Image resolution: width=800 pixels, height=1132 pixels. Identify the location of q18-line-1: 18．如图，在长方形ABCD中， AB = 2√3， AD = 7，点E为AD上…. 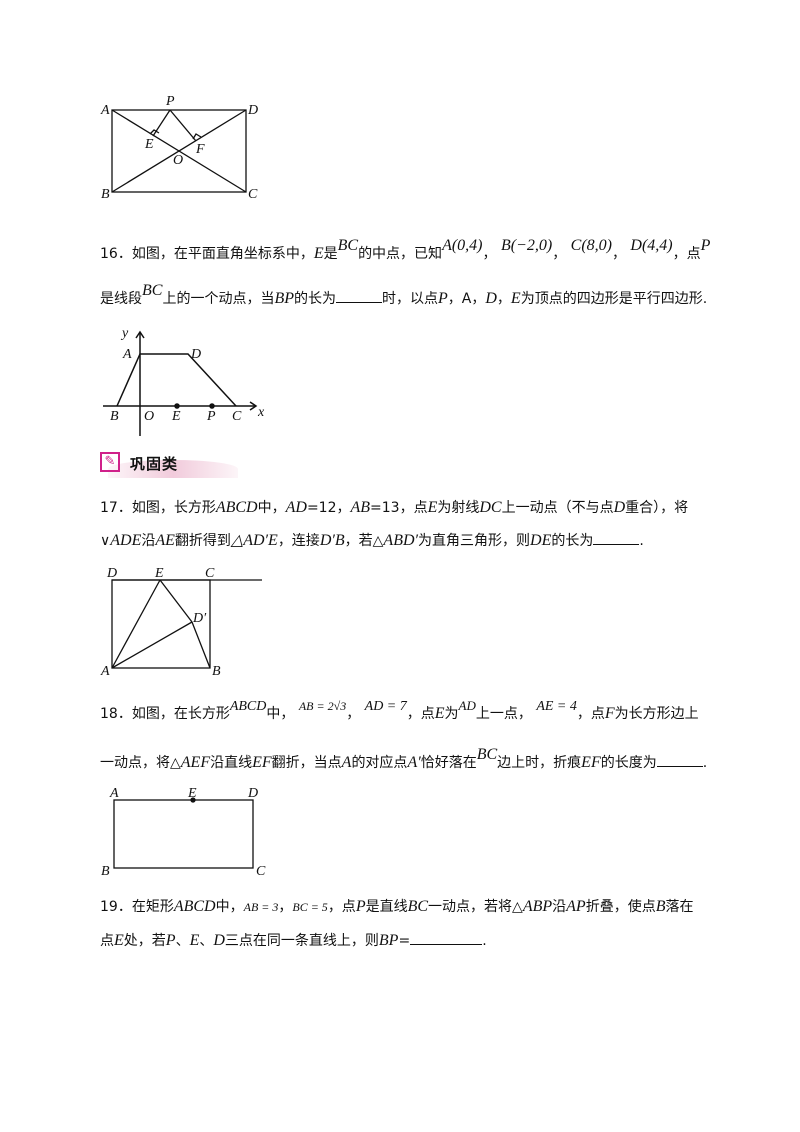
(399, 711).